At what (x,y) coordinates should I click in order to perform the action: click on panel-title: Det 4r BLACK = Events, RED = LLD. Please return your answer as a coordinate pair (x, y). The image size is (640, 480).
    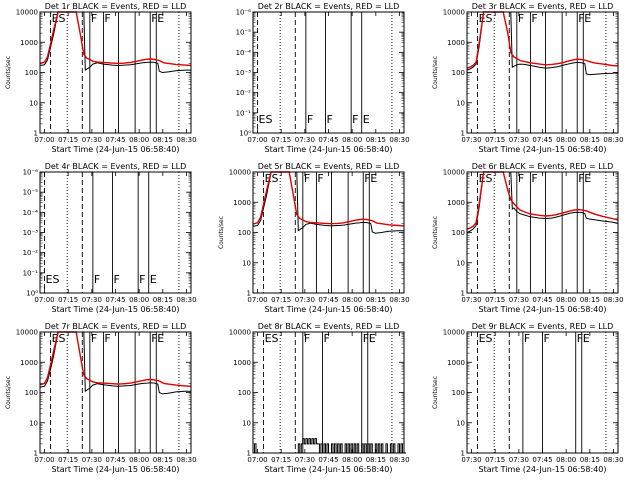
    Looking at the image, I should click on (116, 166).